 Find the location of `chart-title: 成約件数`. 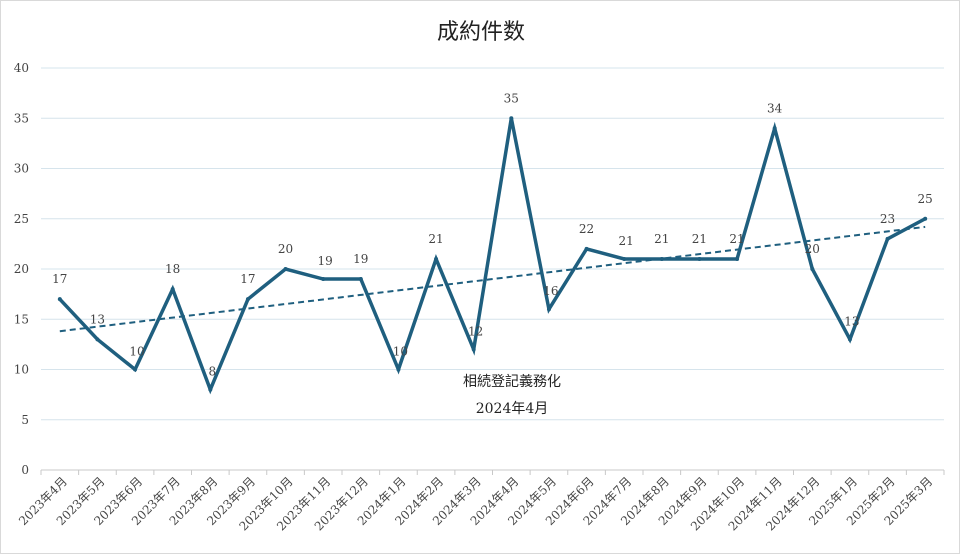

chart-title: 成約件数 is located at coordinates (481, 32).